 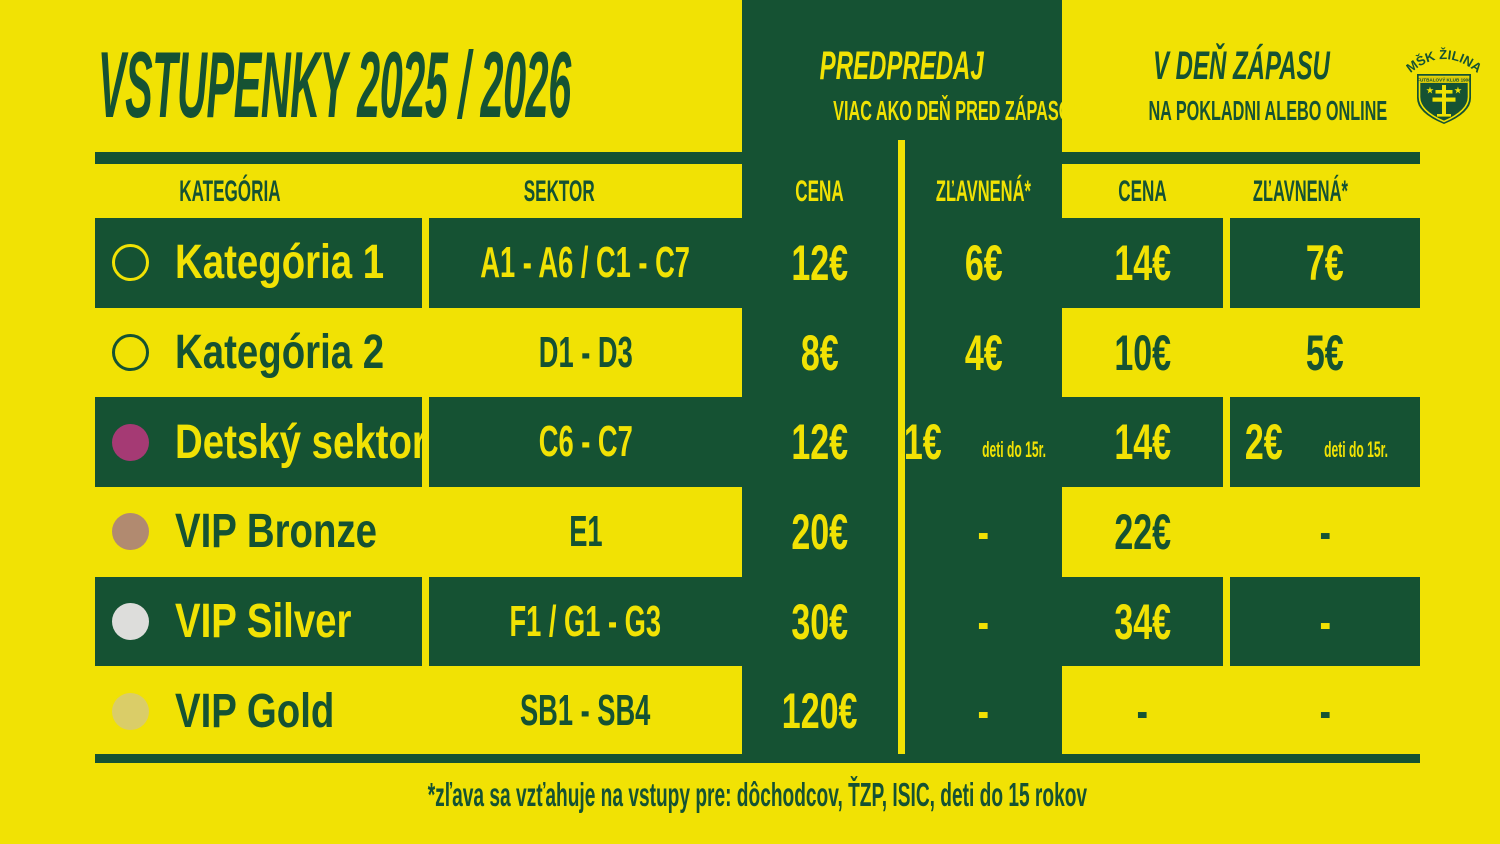 I want to click on sector-cell: F1 / G1 - G3, so click(x=585, y=621).